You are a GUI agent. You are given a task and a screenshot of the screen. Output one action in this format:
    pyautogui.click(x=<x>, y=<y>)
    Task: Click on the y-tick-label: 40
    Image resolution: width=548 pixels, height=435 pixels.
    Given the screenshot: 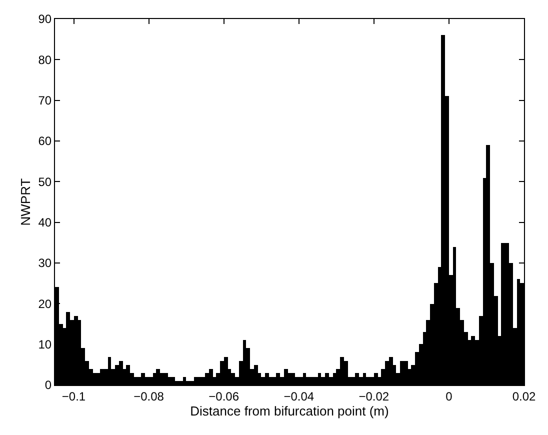 What is the action you would take?
    pyautogui.click(x=45, y=223)
    